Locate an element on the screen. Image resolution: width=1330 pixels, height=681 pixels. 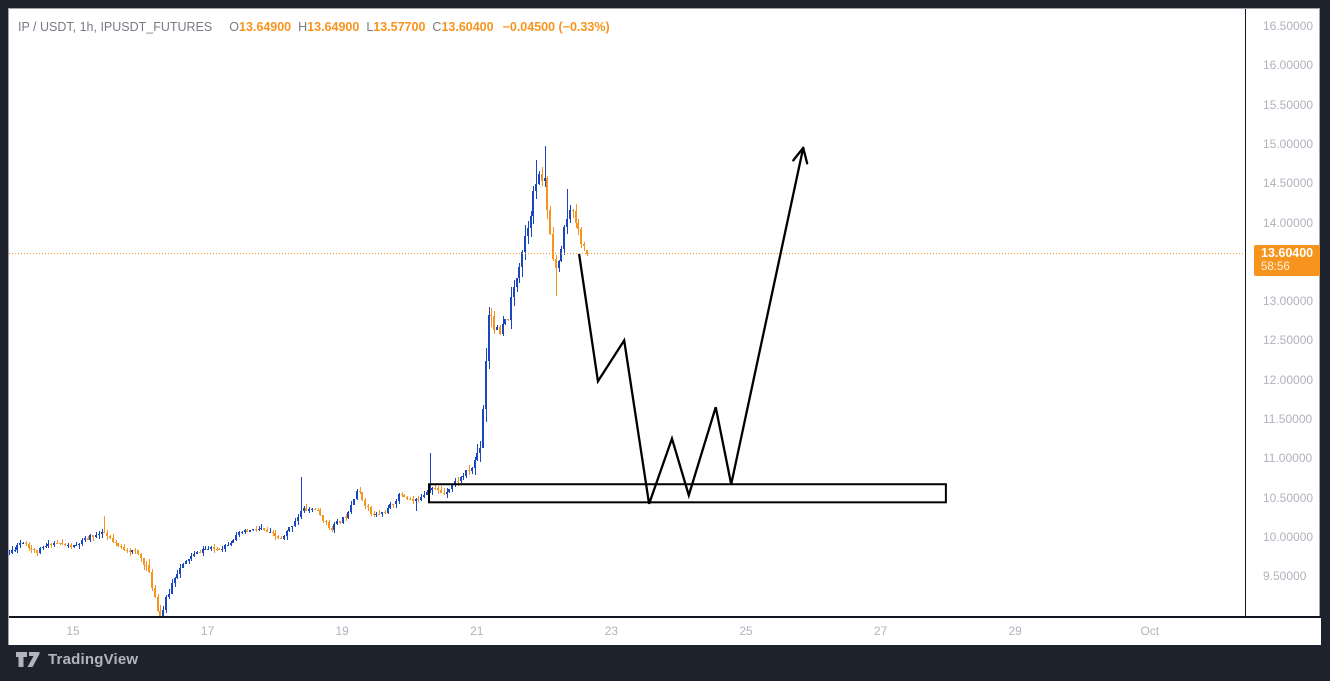
tradingview-logo: TradingView is located at coordinates (77, 659).